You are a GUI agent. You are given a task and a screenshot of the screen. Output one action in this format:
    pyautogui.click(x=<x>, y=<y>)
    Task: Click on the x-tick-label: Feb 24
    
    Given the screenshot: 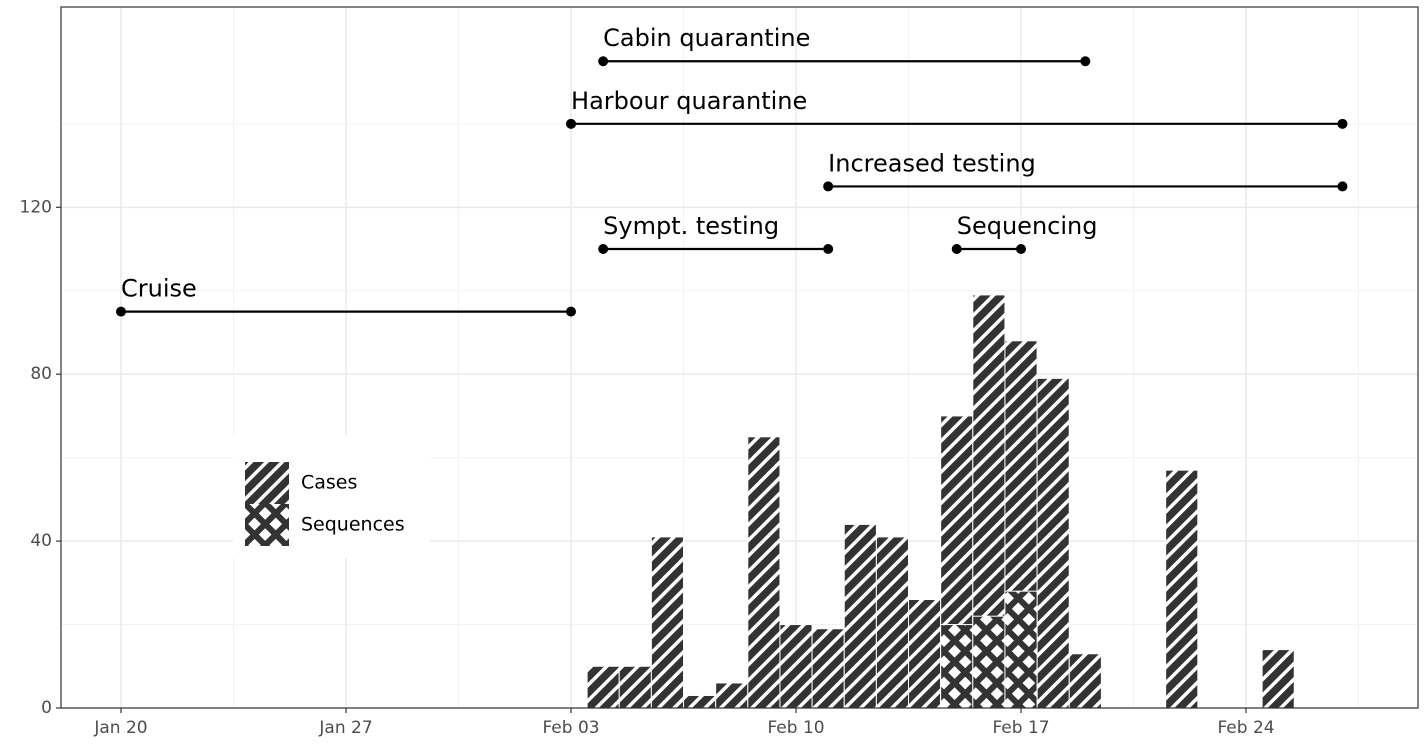 What is the action you would take?
    pyautogui.click(x=1245, y=728)
    